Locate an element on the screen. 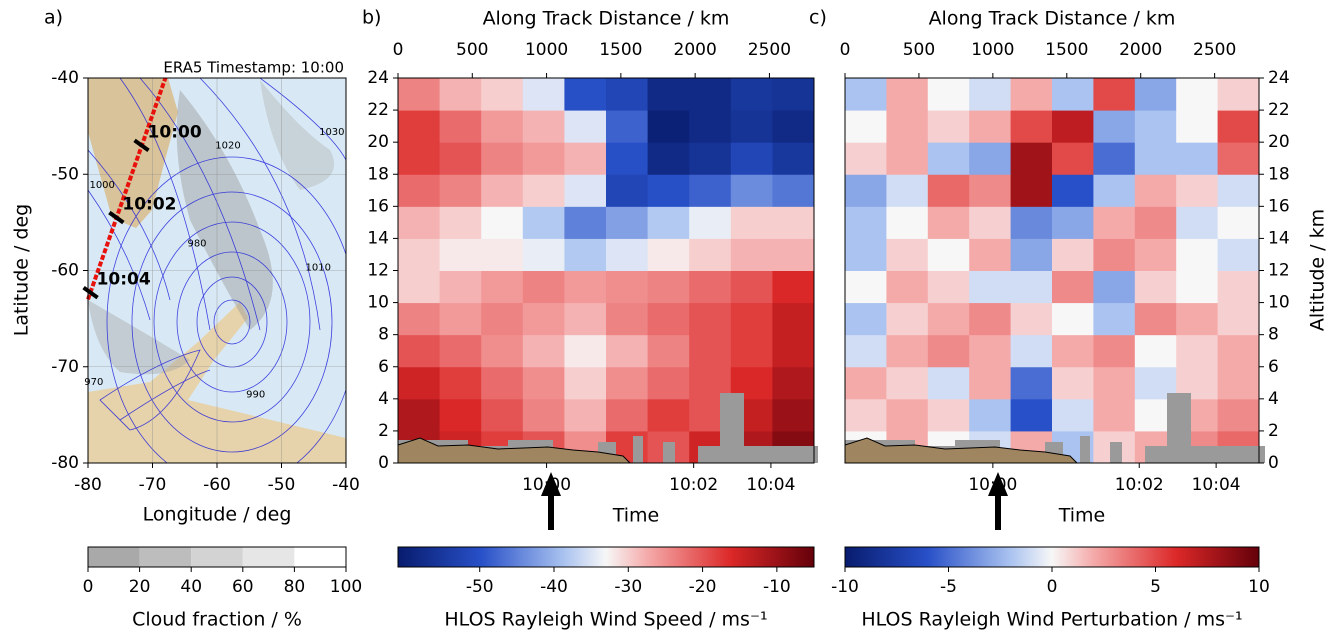 This screenshot has height=632, width=1336. y-axis-label: Latitude / deg is located at coordinates (22, 270).